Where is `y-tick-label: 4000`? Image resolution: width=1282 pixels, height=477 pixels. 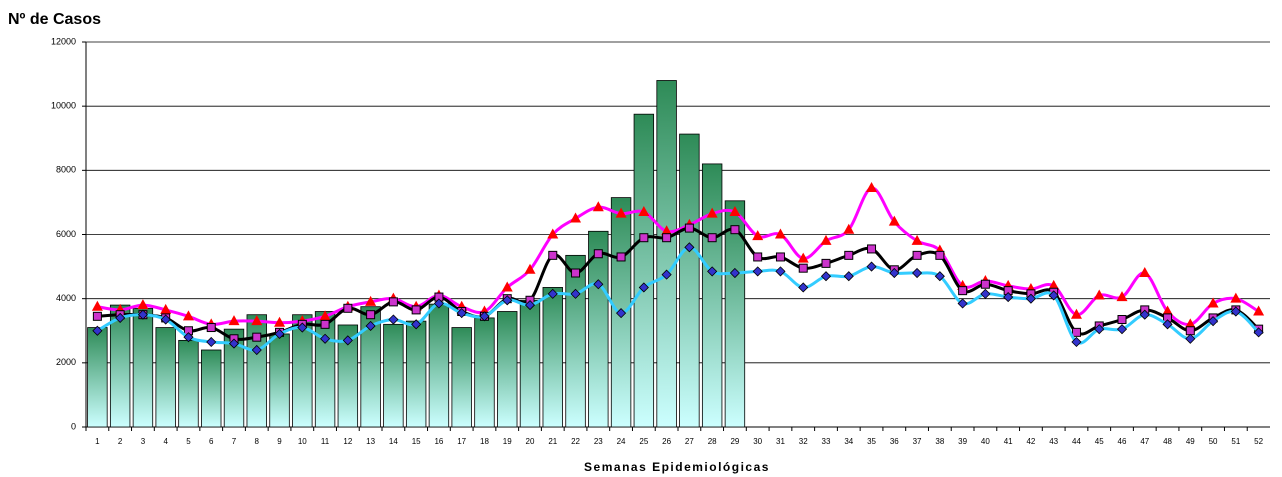
y-tick-label: 4000 is located at coordinates (66, 298).